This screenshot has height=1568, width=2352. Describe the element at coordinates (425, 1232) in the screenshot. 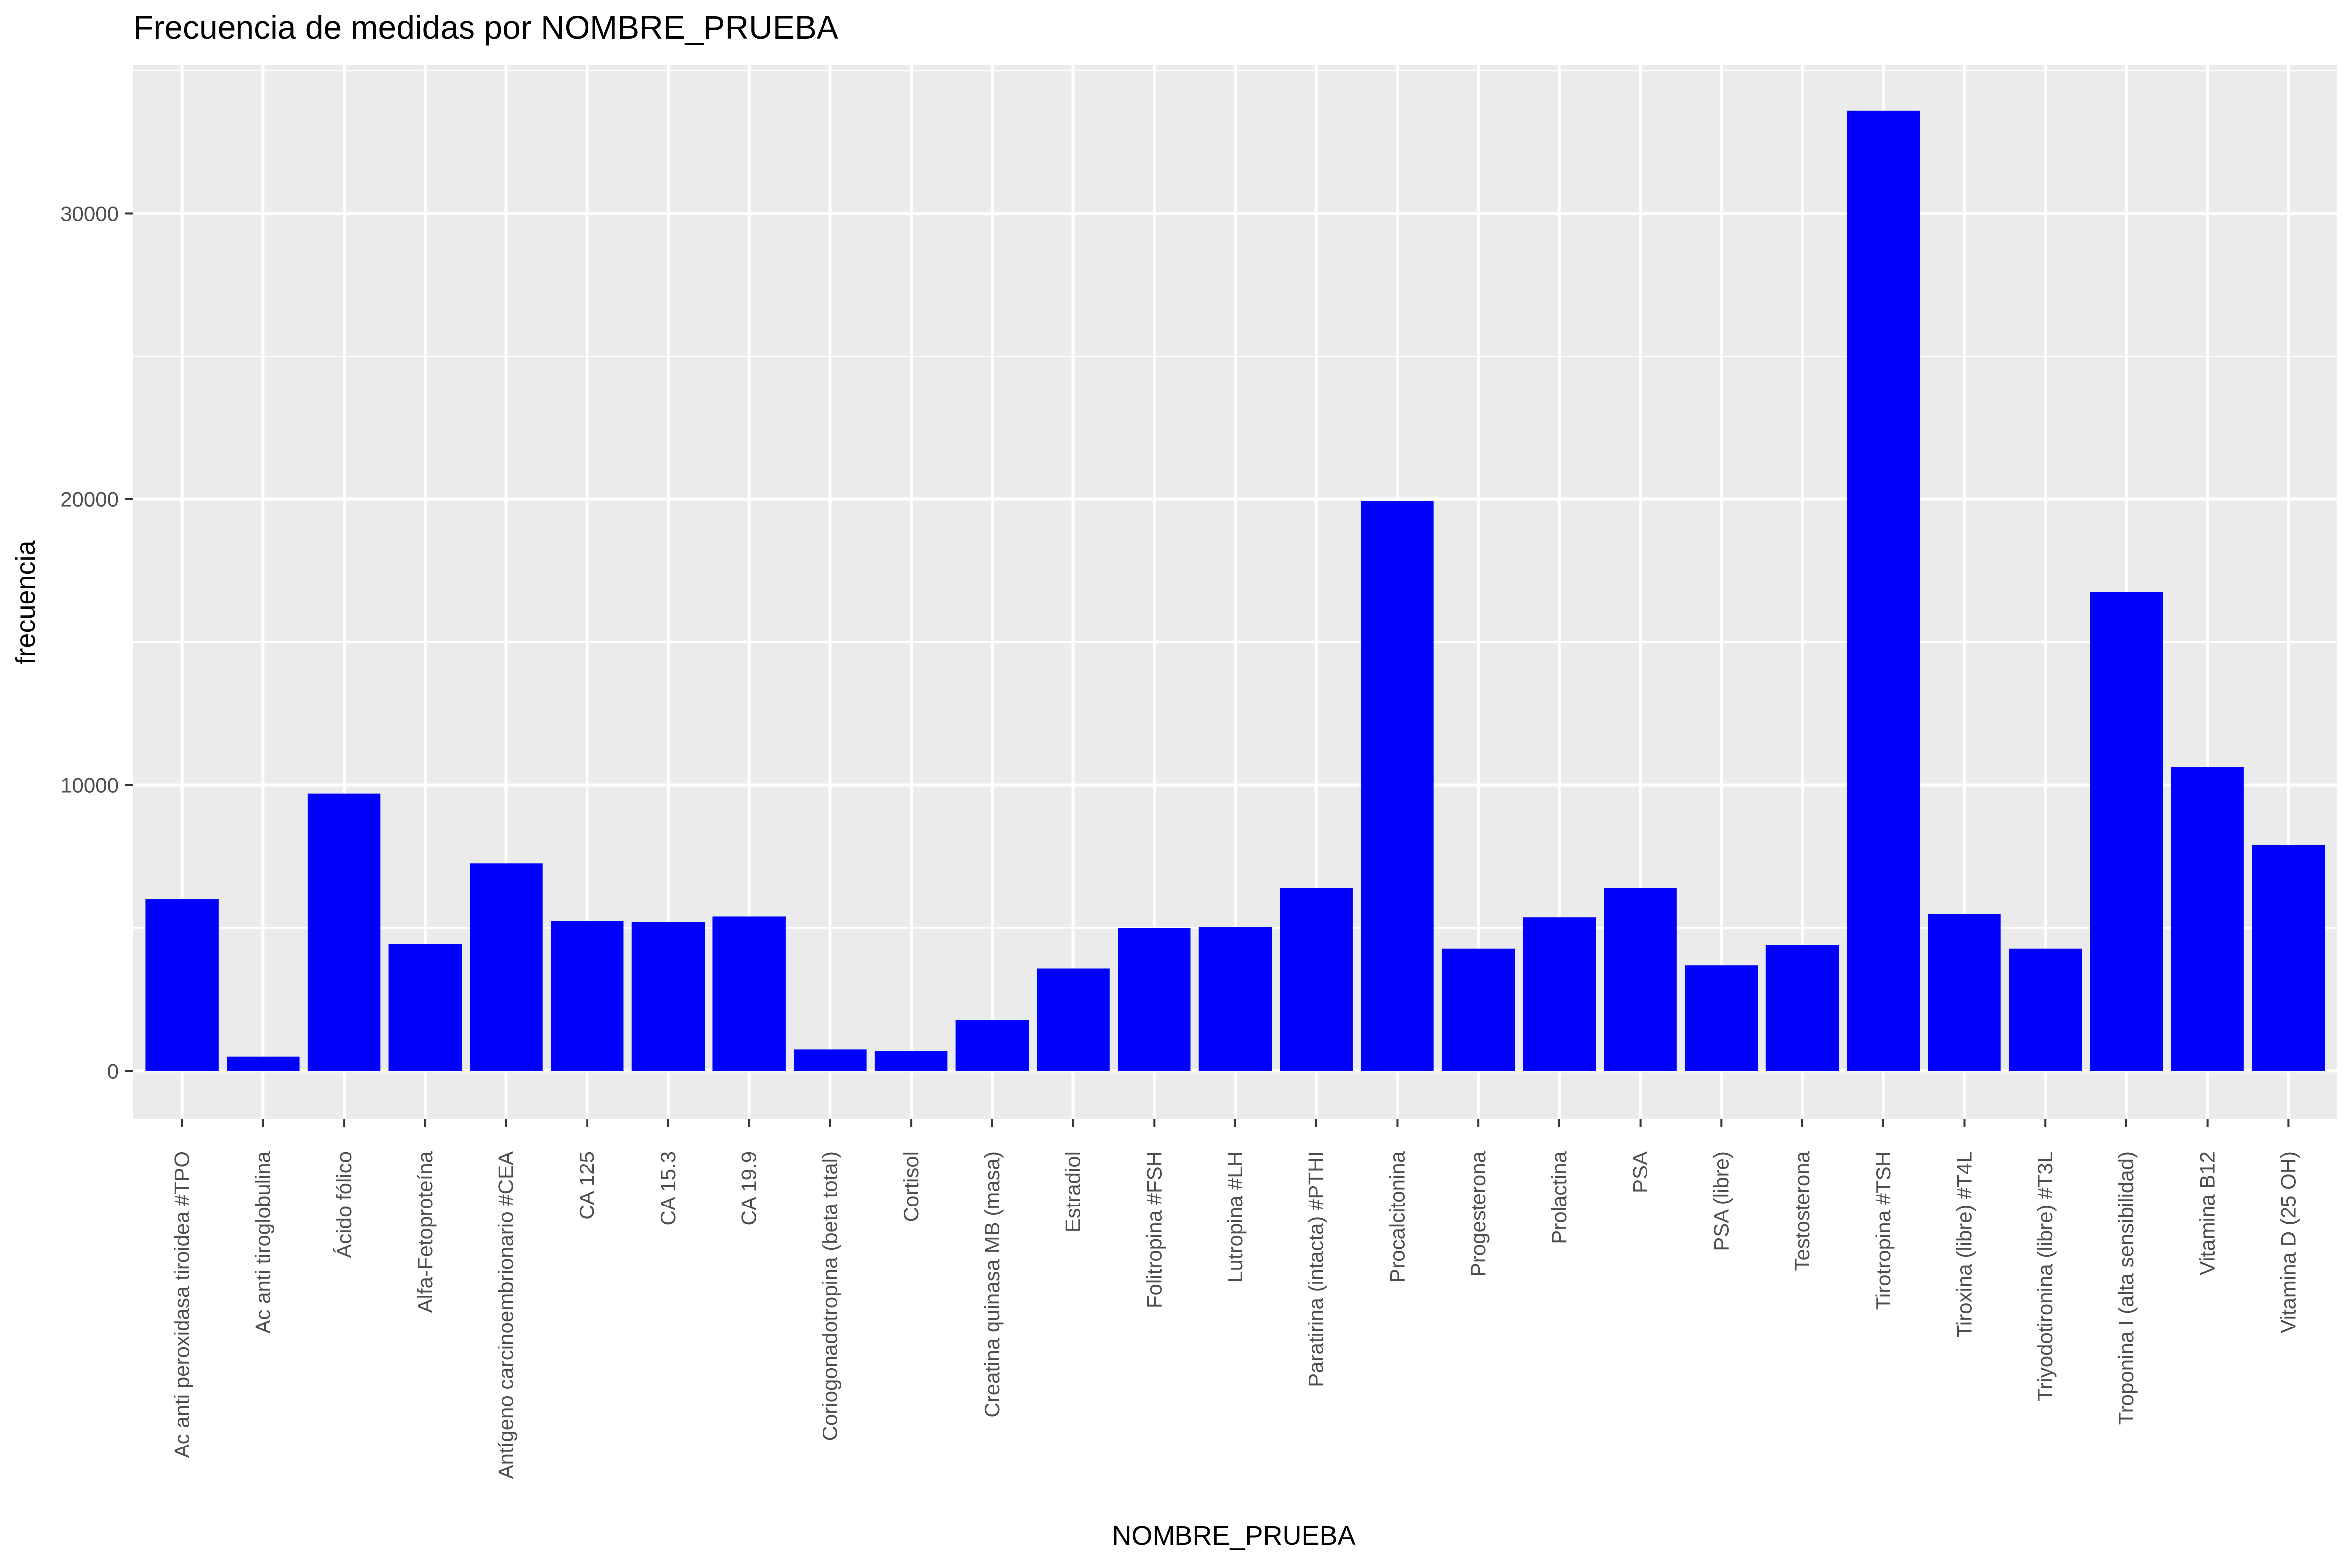

I see `x-tick-label: Alfa-Fetoproteína` at that location.